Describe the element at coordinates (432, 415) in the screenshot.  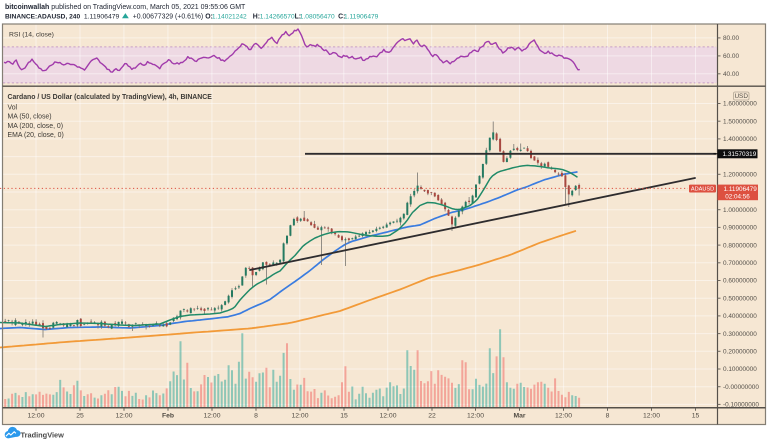
I see `svg-text: 22` at that location.